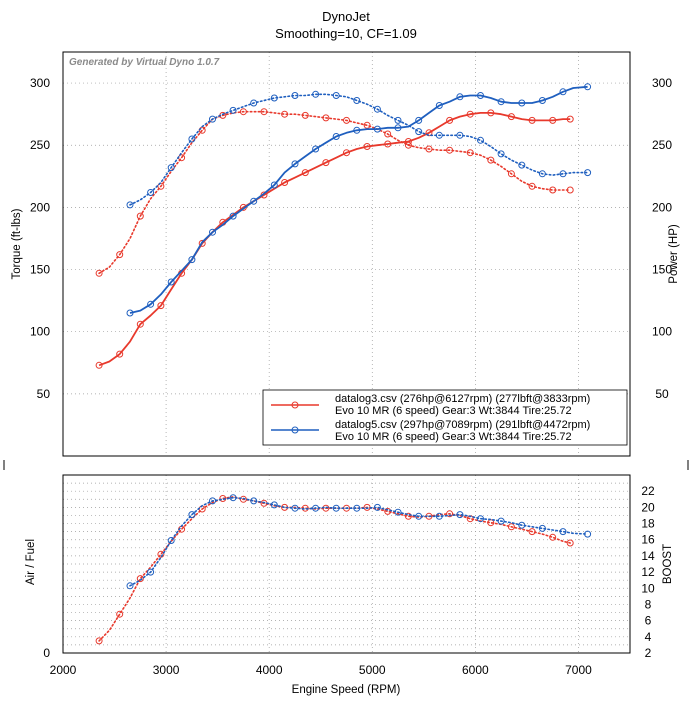 The height and width of the screenshot is (704, 692). Describe the element at coordinates (662, 145) in the screenshot. I see `power-tick-label: 250` at that location.